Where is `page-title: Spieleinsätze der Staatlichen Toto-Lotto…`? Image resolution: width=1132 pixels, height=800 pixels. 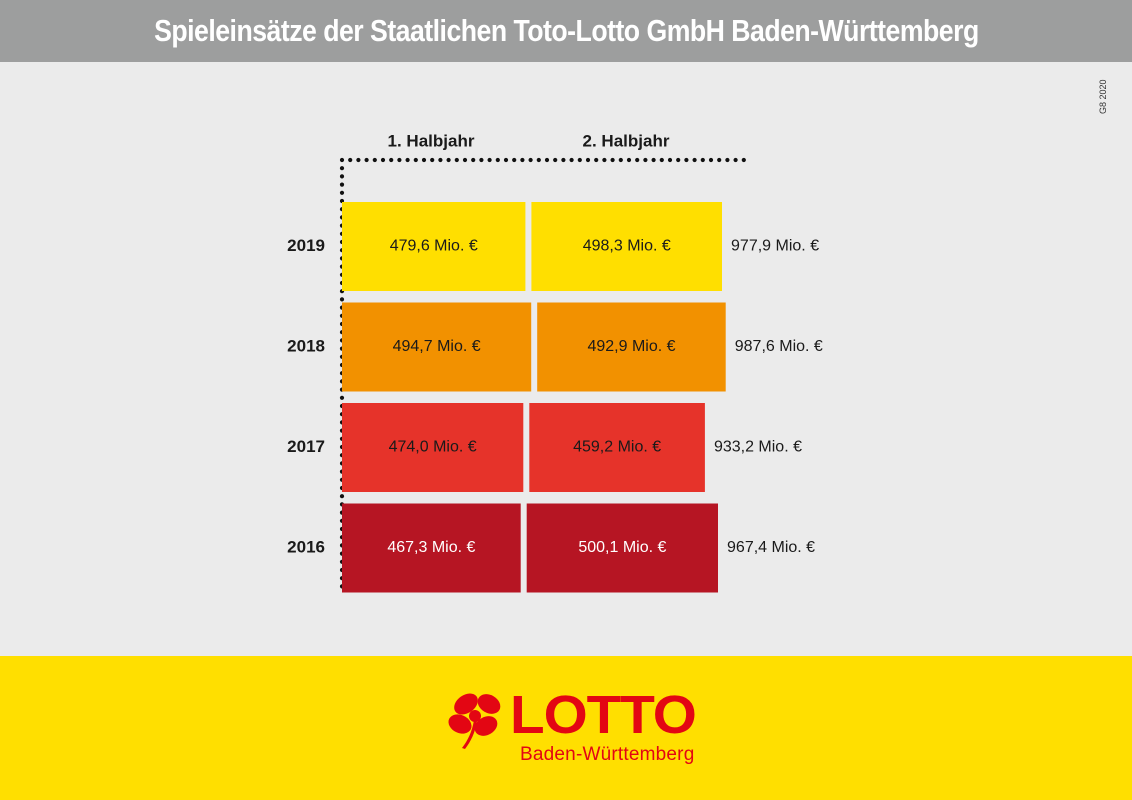 page-title: Spieleinsätze der Staatlichen Toto-Lotto… is located at coordinates (566, 30).